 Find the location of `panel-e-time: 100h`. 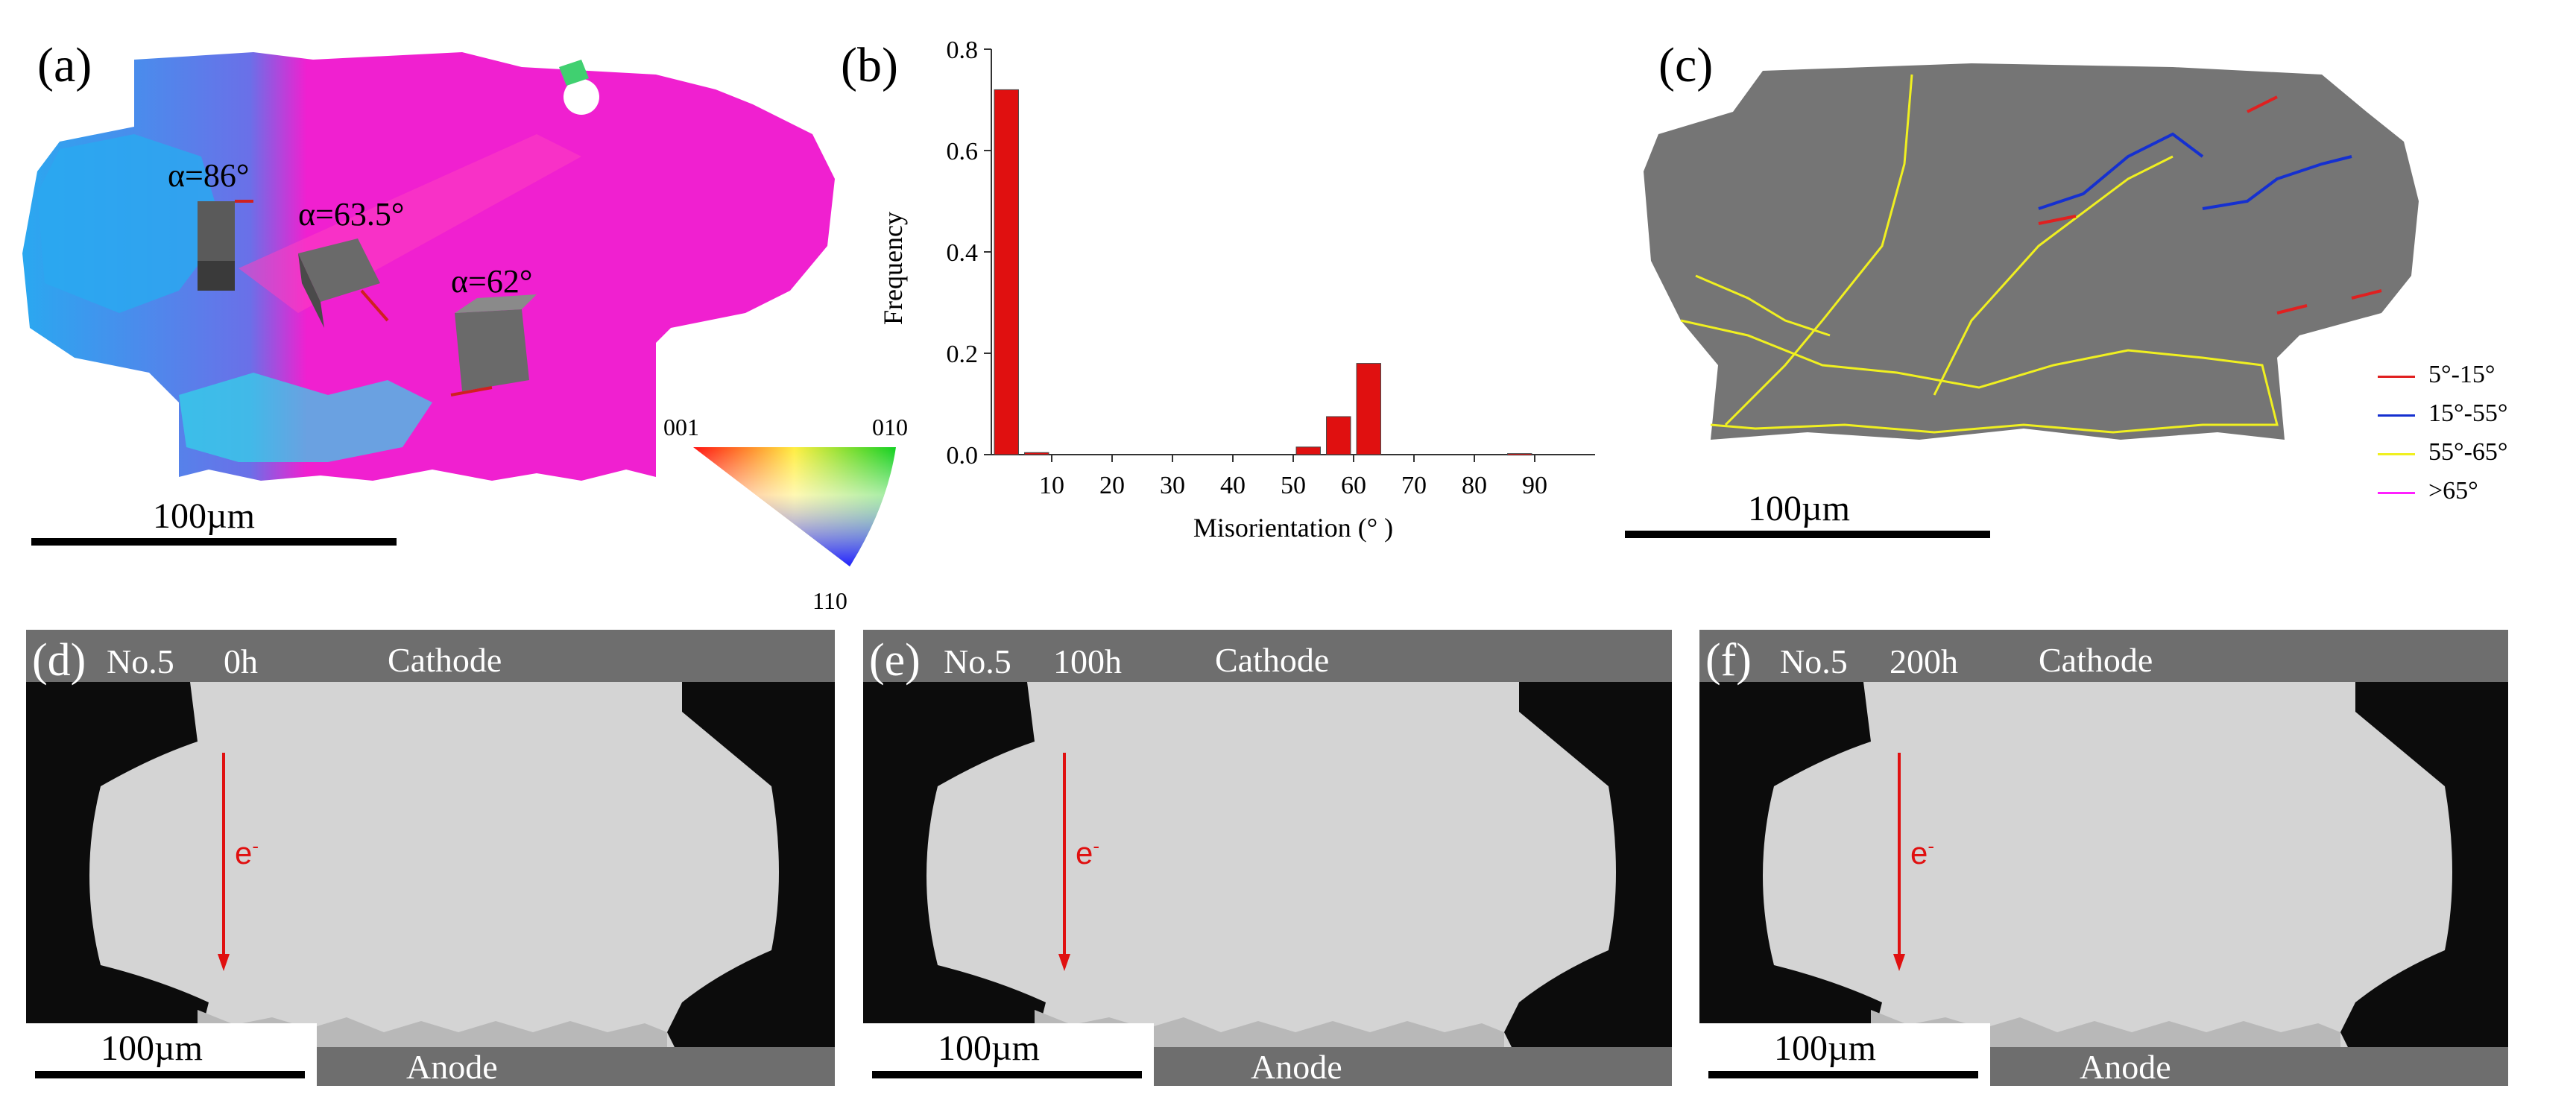

panel-e-time: 100h is located at coordinates (1087, 661).